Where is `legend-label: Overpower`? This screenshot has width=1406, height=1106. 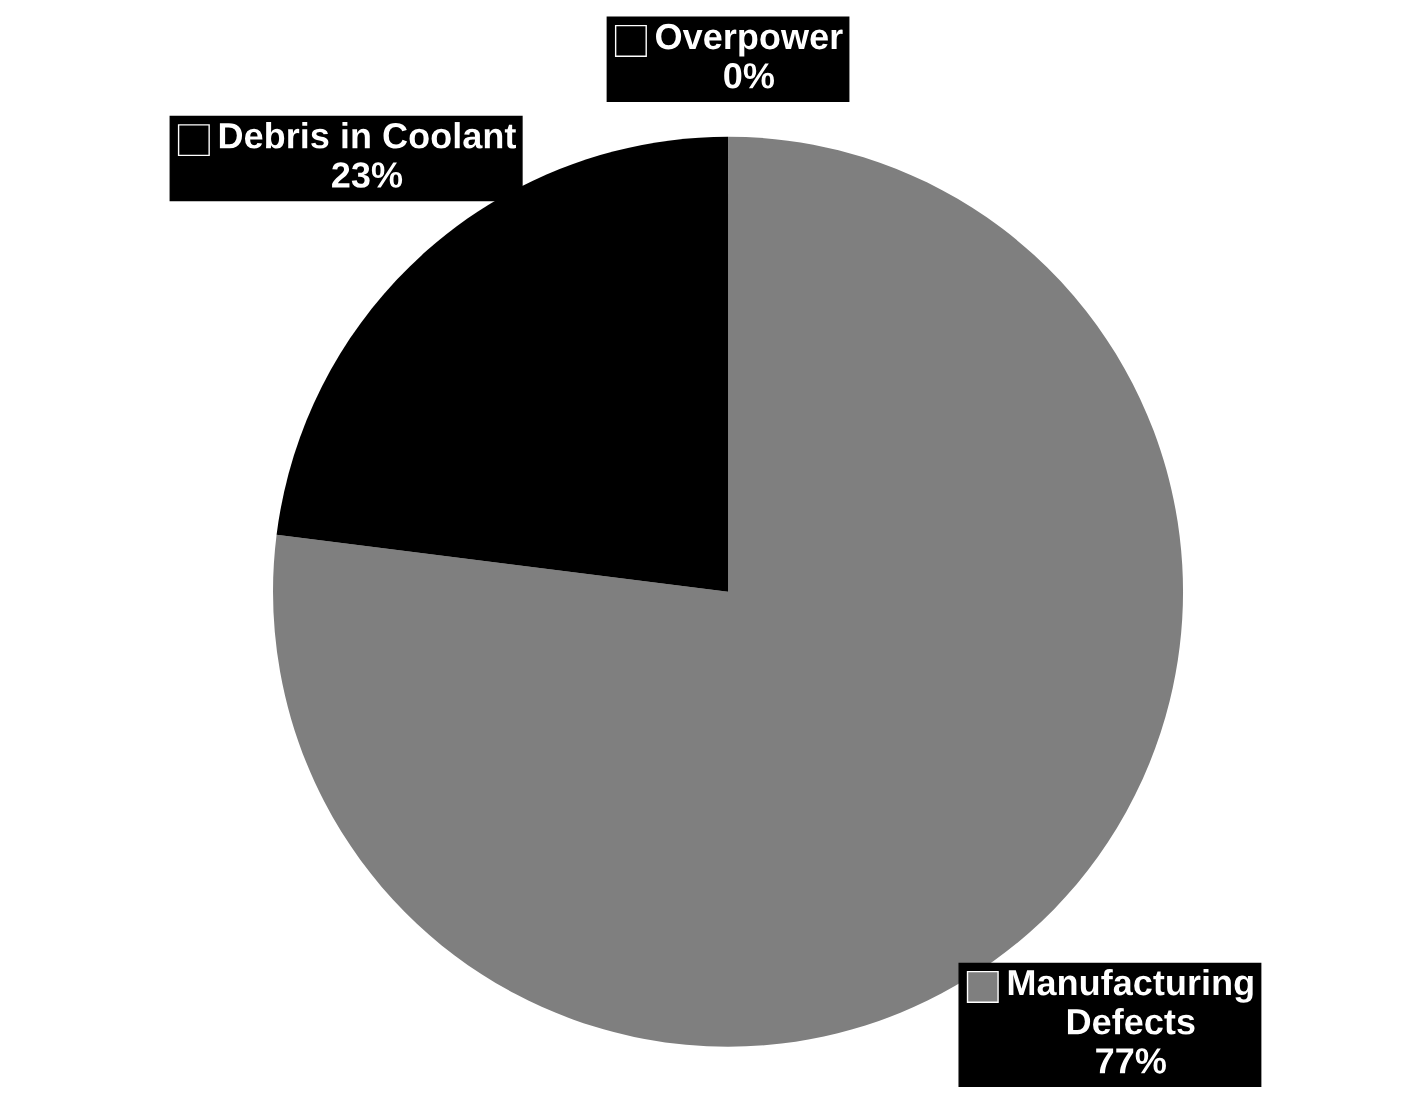 legend-label: Overpower is located at coordinates (749, 40).